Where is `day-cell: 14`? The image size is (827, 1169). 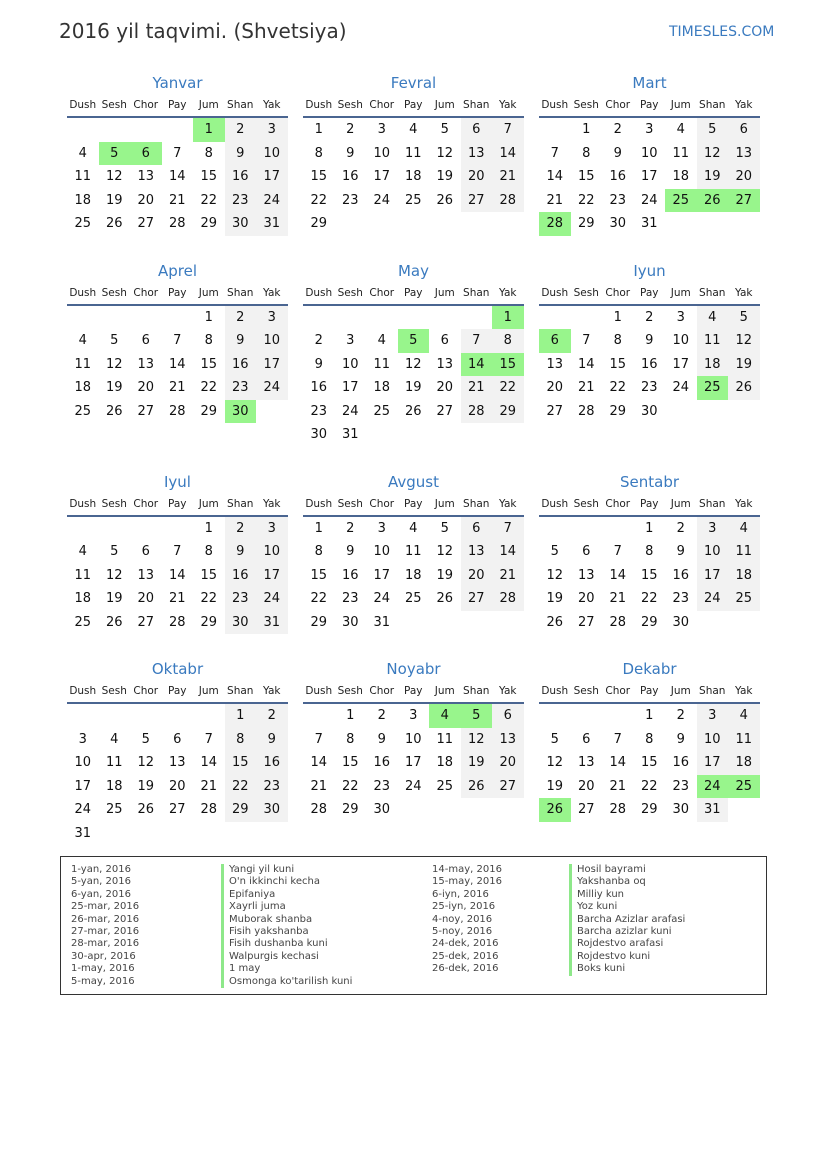 day-cell: 14 is located at coordinates (177, 575).